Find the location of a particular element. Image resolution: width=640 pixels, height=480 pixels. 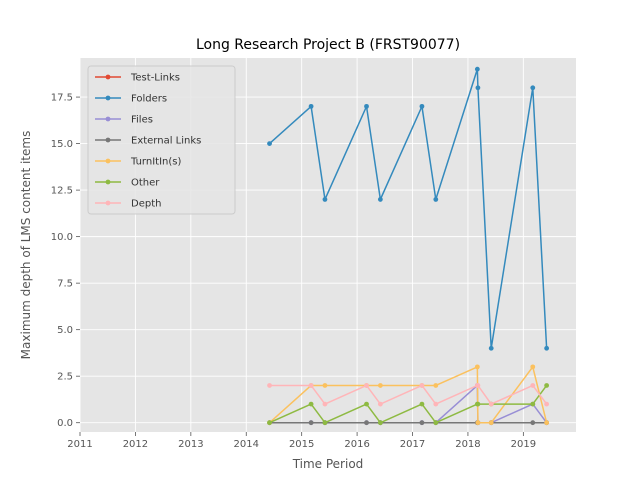

x-axis-label: Time Period is located at coordinates (328, 464).